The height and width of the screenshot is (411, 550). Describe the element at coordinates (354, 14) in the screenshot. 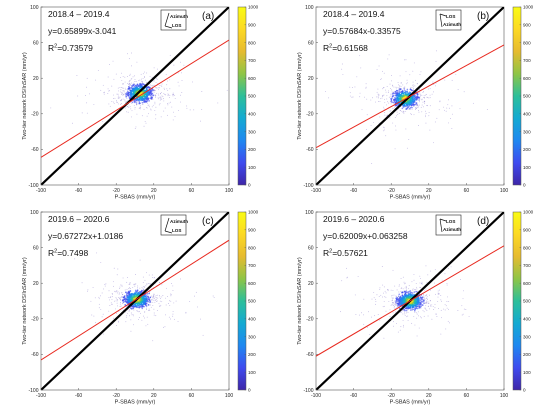

I see `period-label: 2018.4 – 2019.4` at that location.